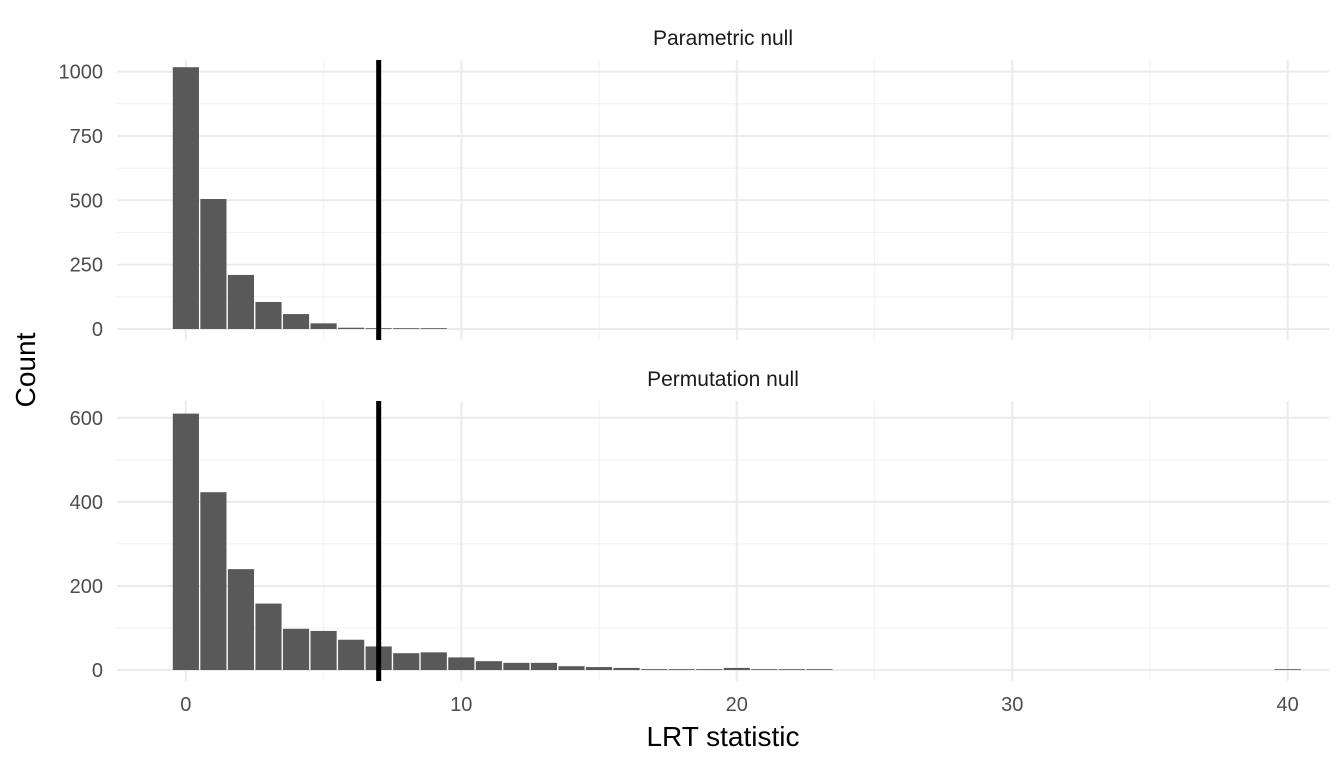 The image size is (1344, 768). I want to click on panel-y-tick-labels: 0 200 400 600, so click(86, 545).